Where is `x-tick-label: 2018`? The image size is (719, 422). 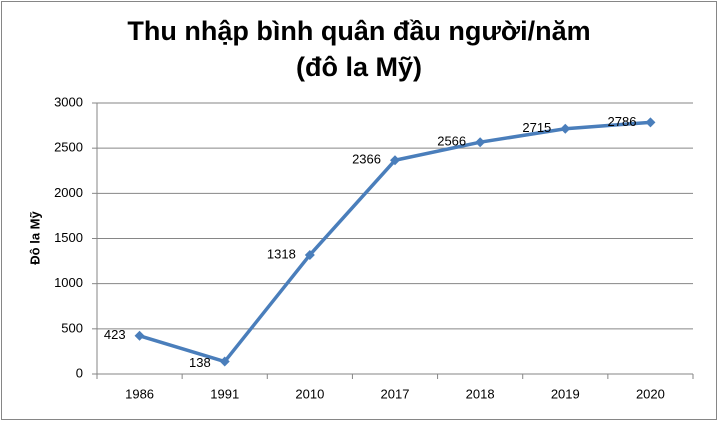 x-tick-label: 2018 is located at coordinates (480, 393).